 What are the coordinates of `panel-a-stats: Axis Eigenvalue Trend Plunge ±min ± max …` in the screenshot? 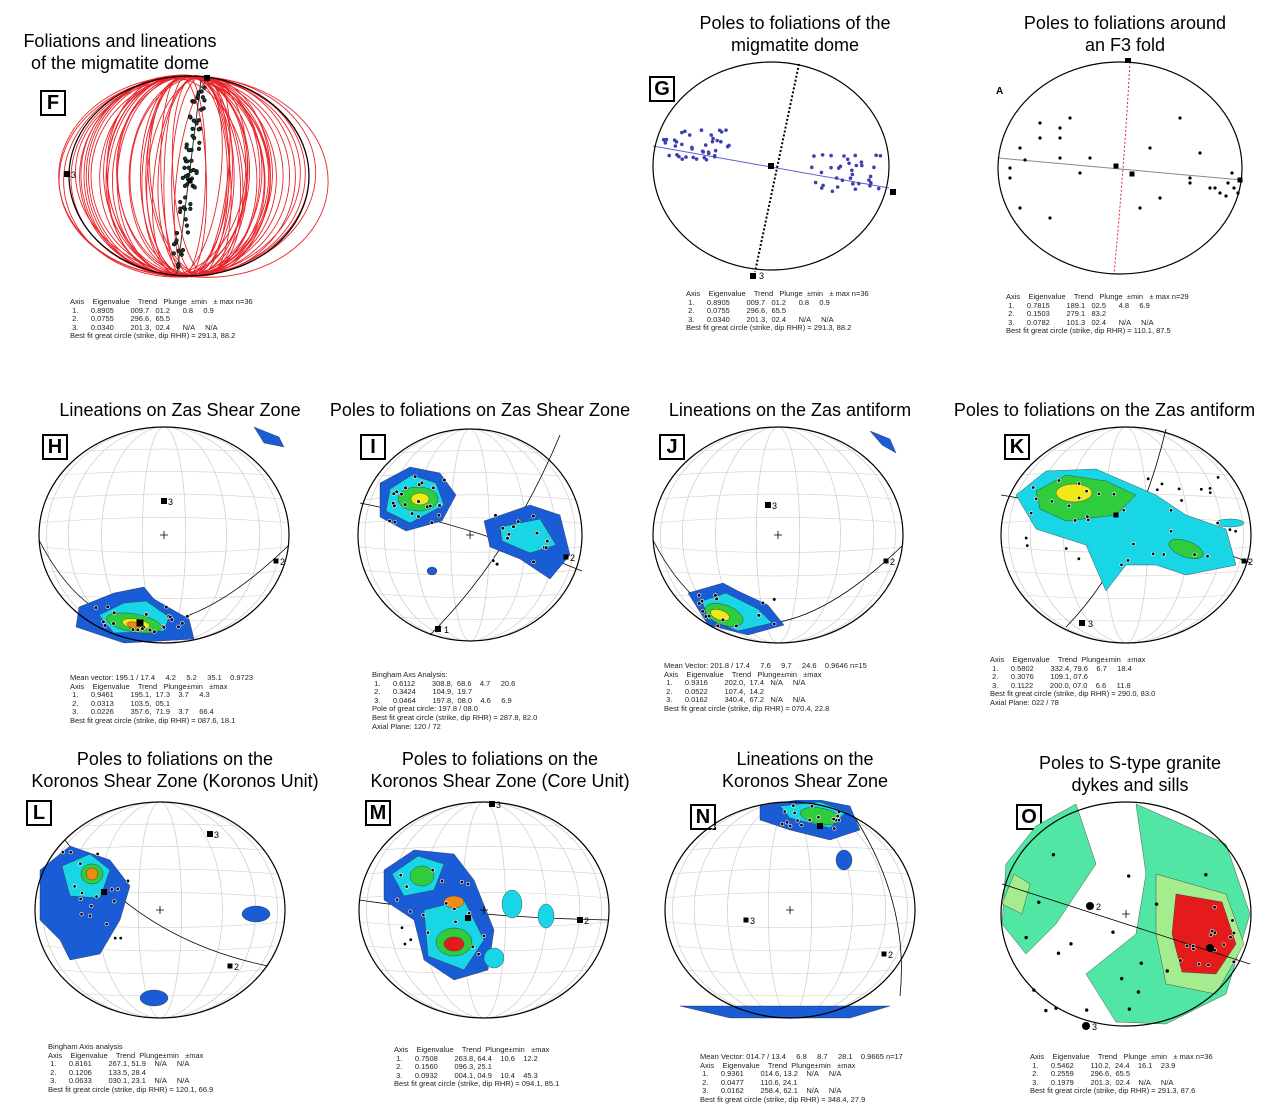 It's located at (1097, 314).